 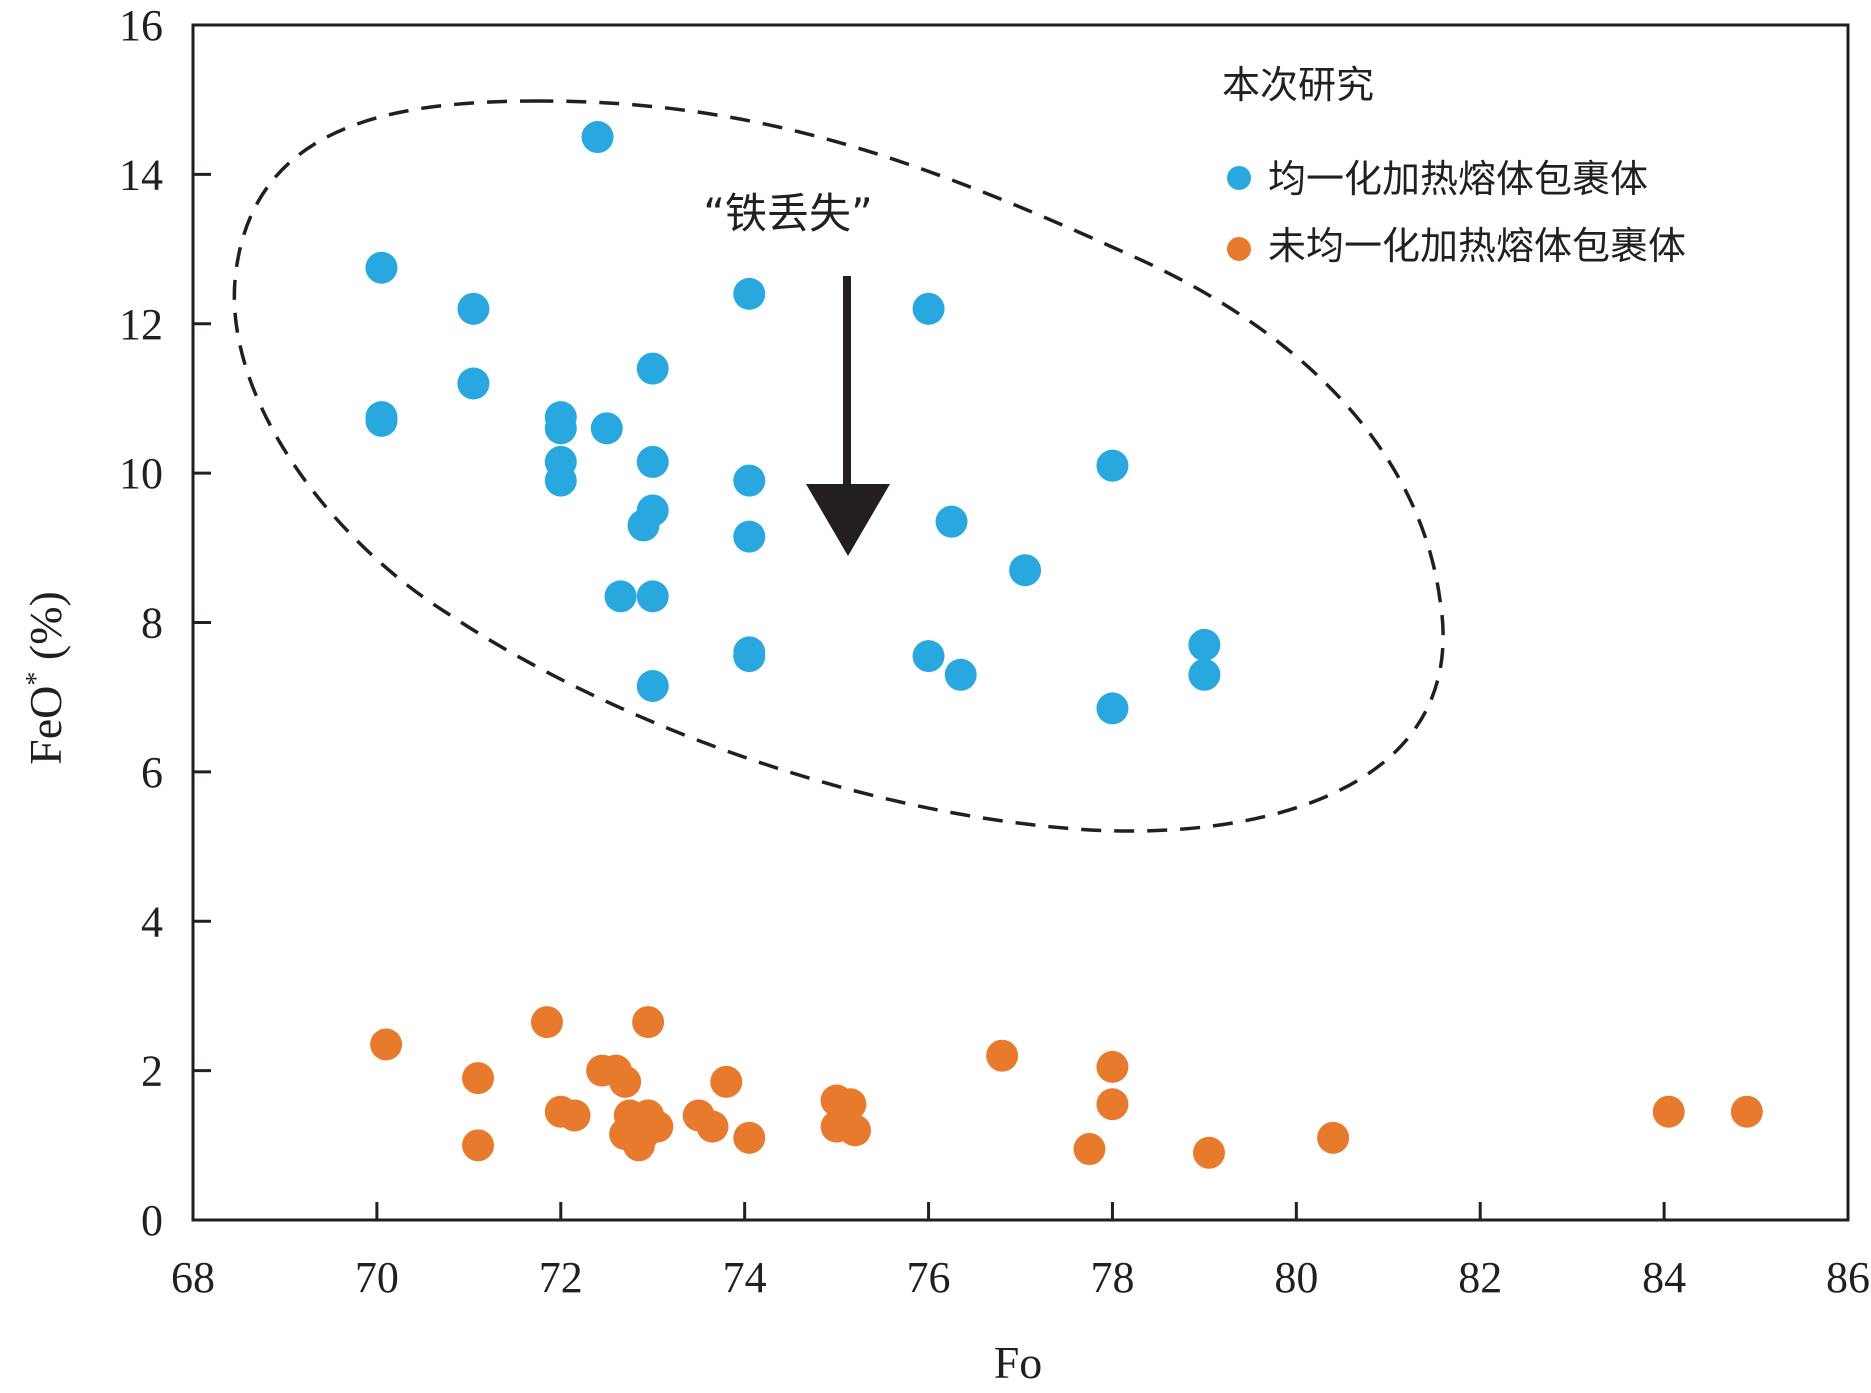 What do you see at coordinates (1298, 85) in the screenshot?
I see `legend-title: 本次研究` at bounding box center [1298, 85].